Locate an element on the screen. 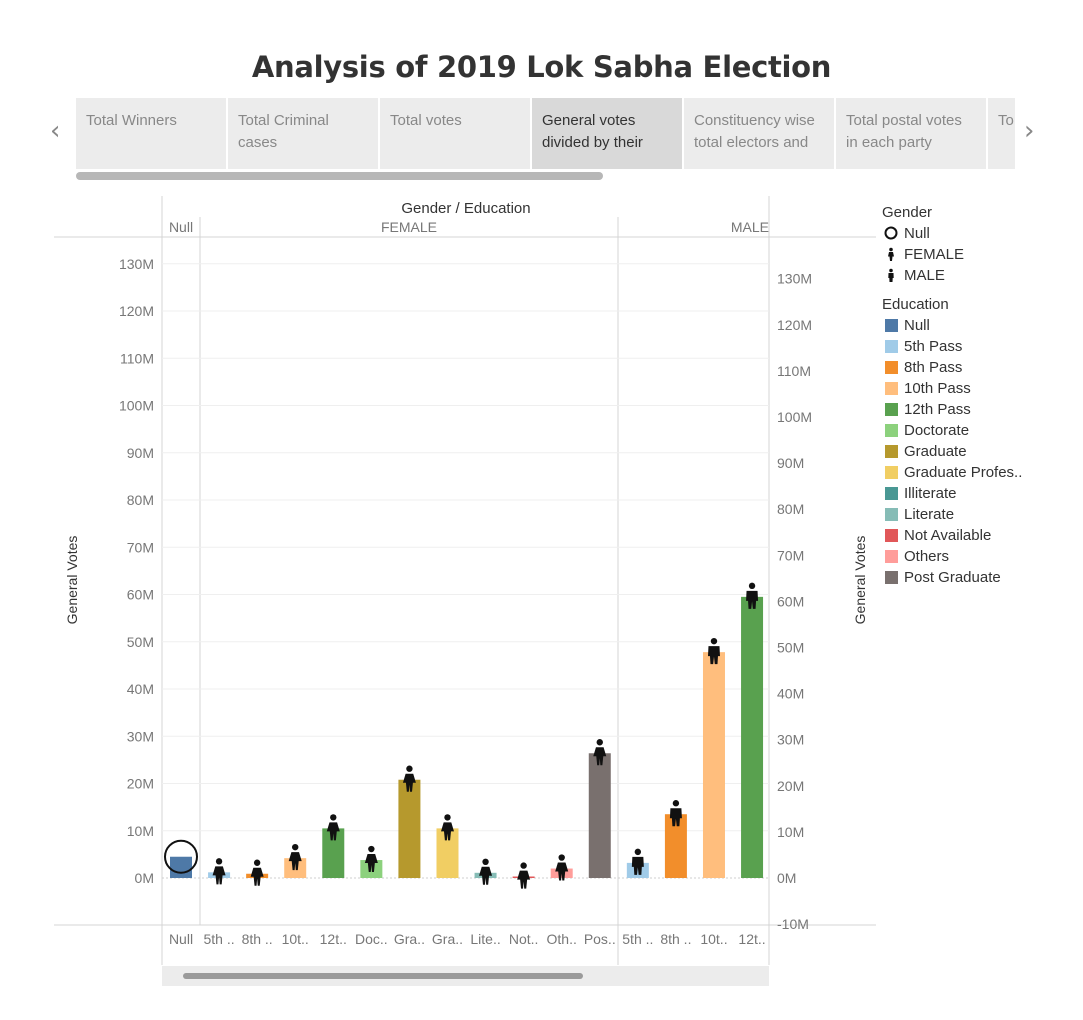 The width and height of the screenshot is (1083, 1020). legend-label: Illiterate is located at coordinates (930, 493).